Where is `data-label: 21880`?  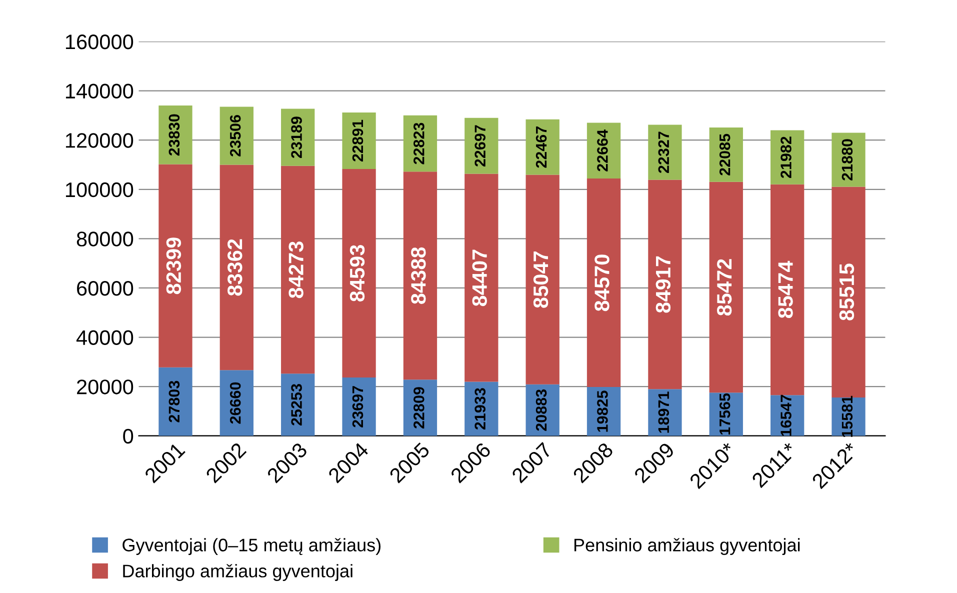 data-label: 21880 is located at coordinates (847, 159).